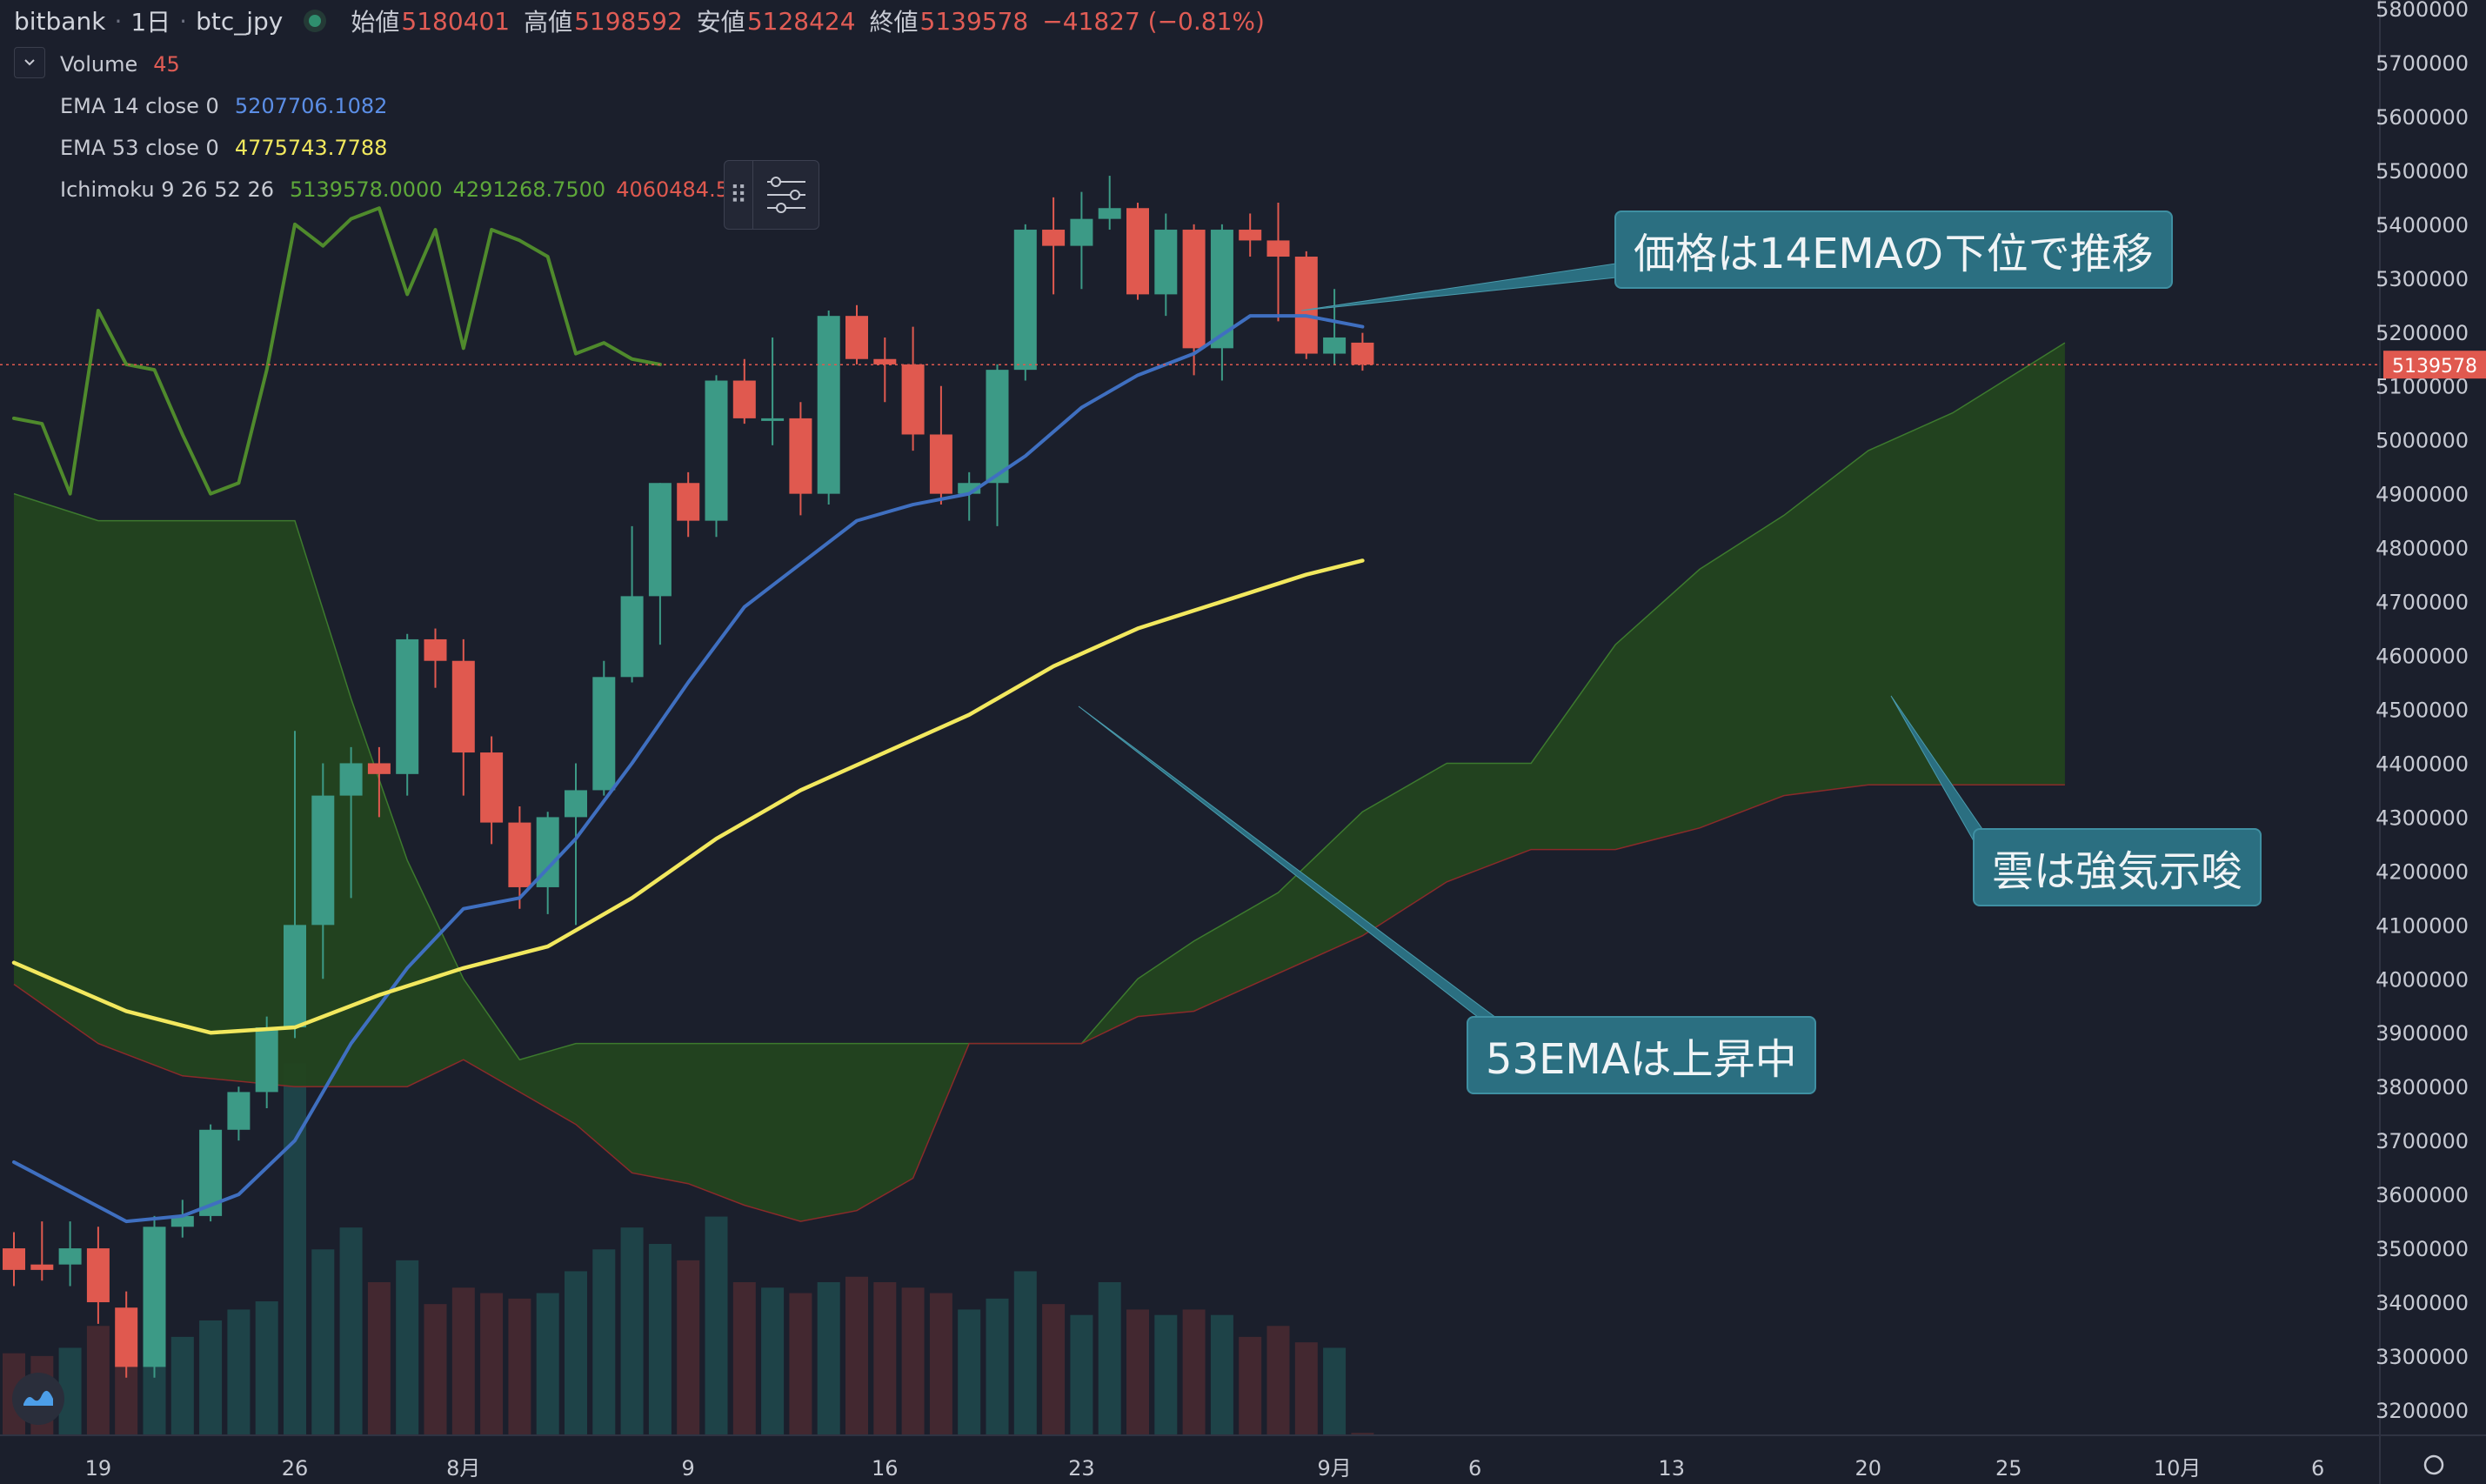  What do you see at coordinates (2422, 818) in the screenshot?
I see `y-tick-label: 4300000` at bounding box center [2422, 818].